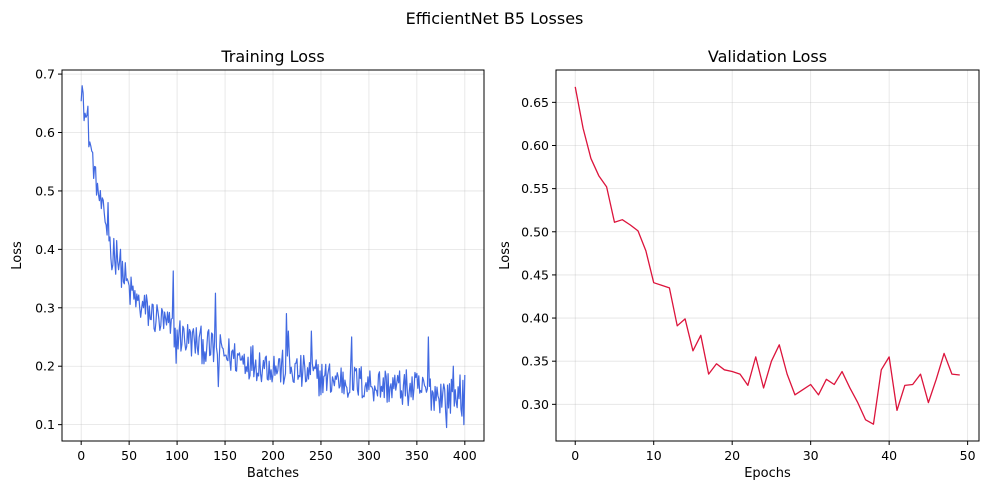  Describe the element at coordinates (654, 455) in the screenshot. I see `validation-x-tick-label: 10` at that location.